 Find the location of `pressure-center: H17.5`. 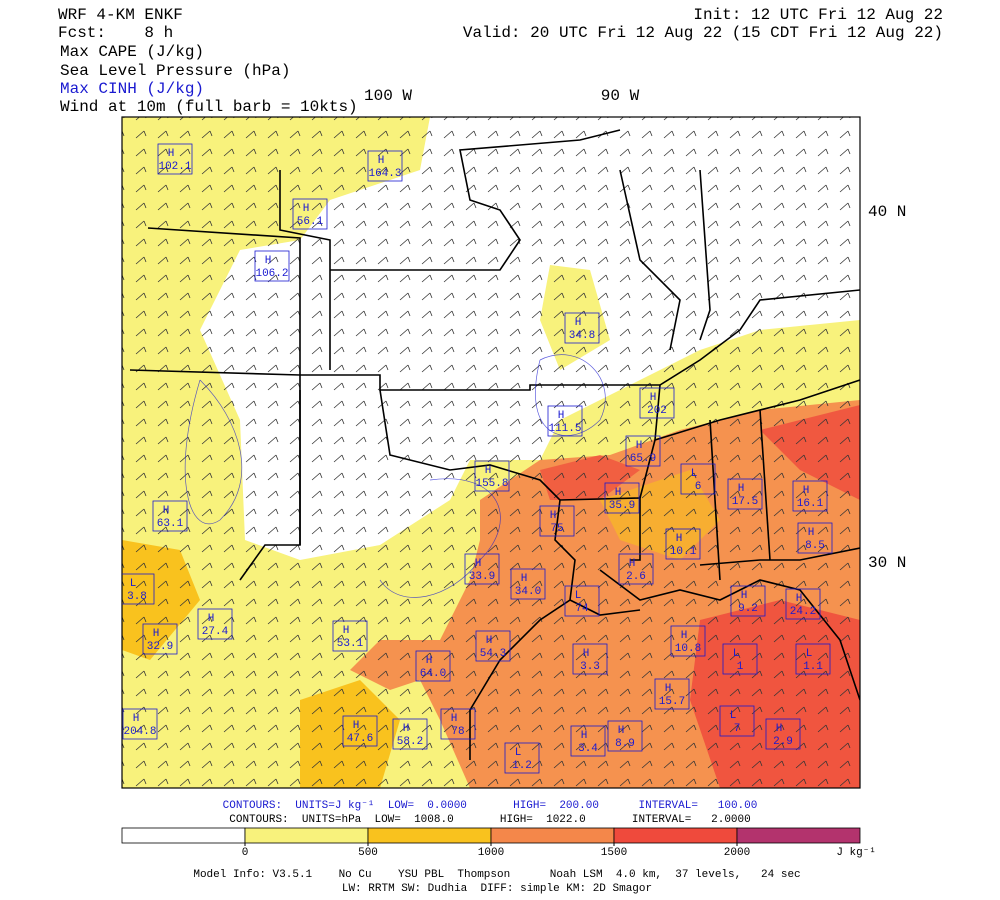

pressure-center: H17.5 is located at coordinates (745, 494).